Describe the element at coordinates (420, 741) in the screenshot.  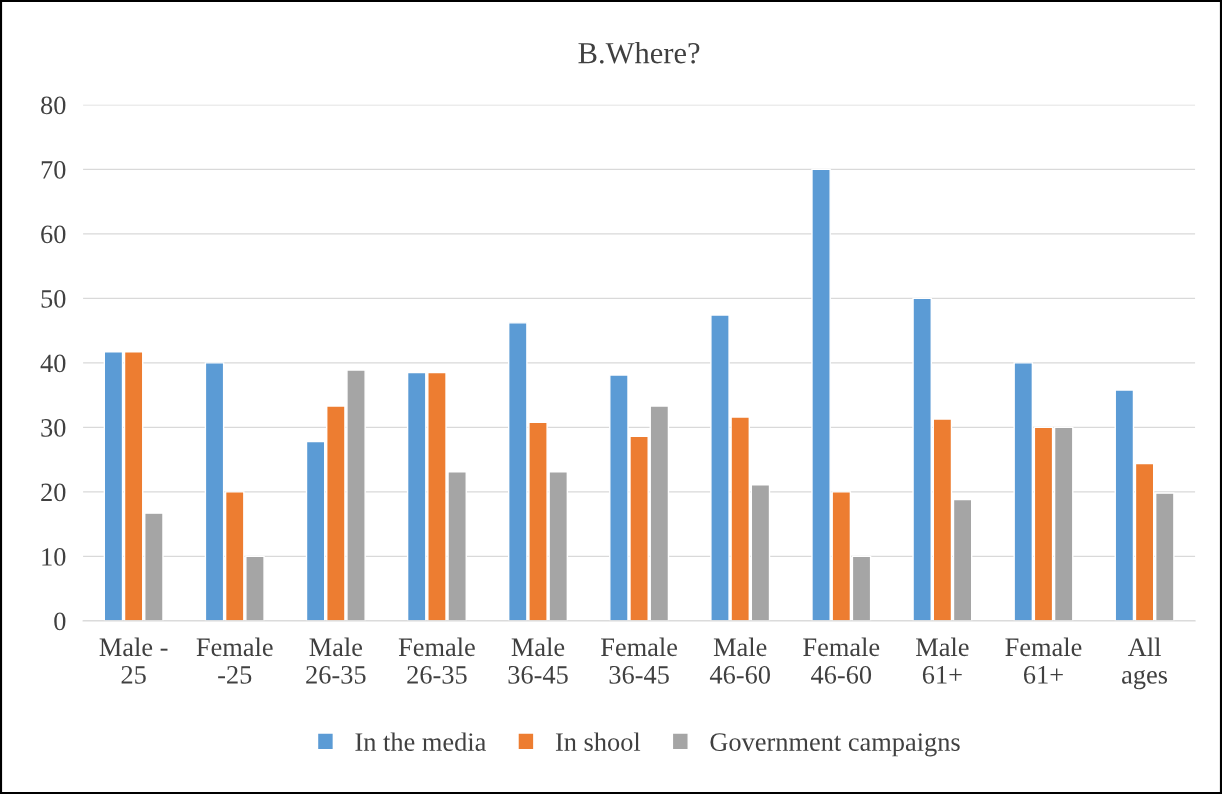
I see `legend-label: In the media` at that location.